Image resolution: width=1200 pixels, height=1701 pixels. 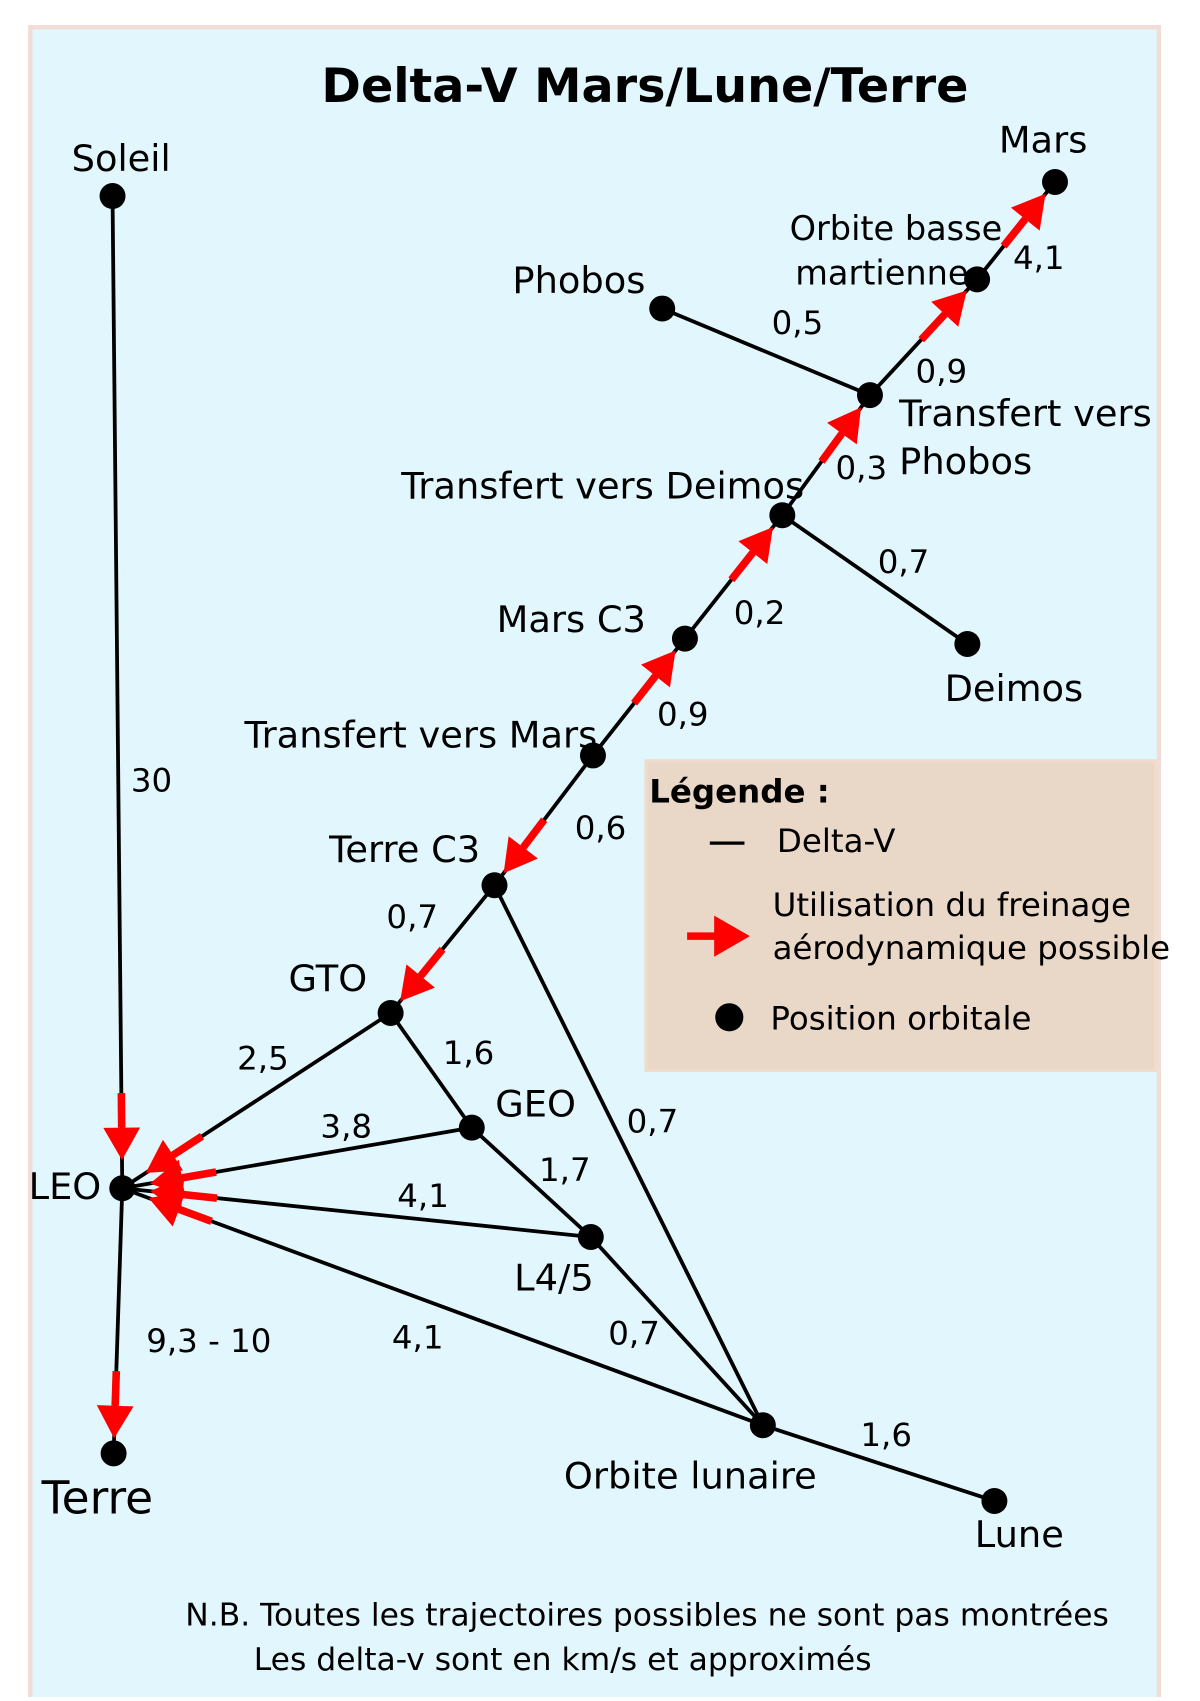 What do you see at coordinates (1014, 688) in the screenshot?
I see `node-label: Deimos` at bounding box center [1014, 688].